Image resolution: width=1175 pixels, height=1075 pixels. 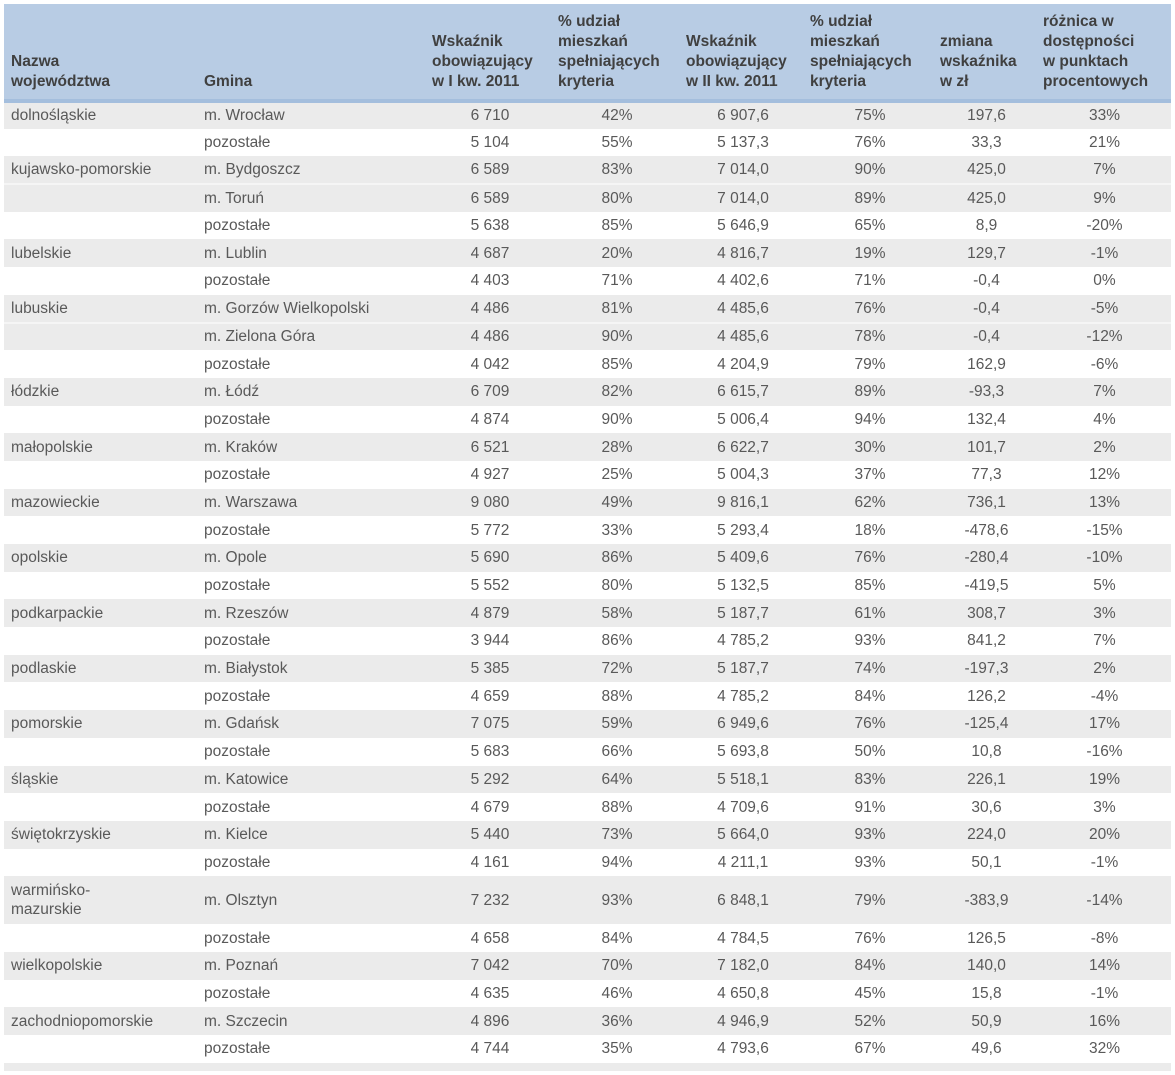 What do you see at coordinates (743, 779) in the screenshot?
I see `cell-indicator-q2: 5 518,1` at bounding box center [743, 779].